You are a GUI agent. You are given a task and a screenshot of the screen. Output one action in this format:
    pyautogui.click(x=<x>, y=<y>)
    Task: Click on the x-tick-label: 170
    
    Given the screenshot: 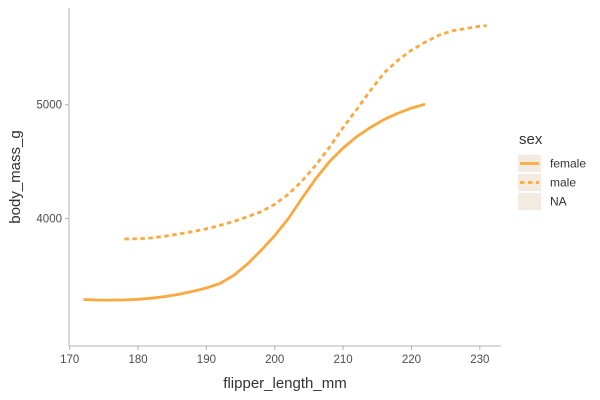 What is the action you would take?
    pyautogui.click(x=69, y=360)
    